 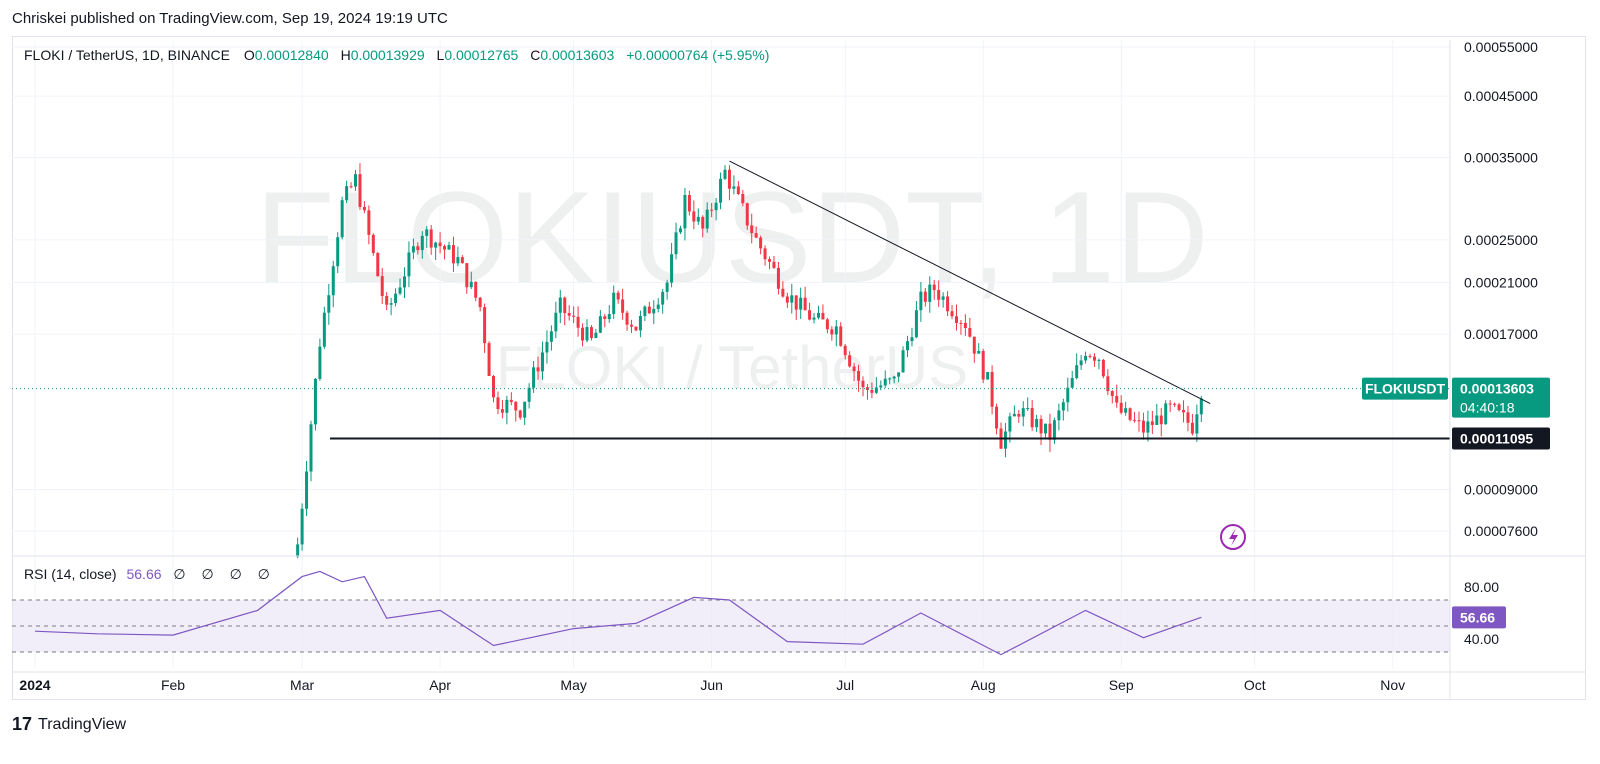 What do you see at coordinates (535, 55) in the screenshot?
I see `close-label: C` at bounding box center [535, 55].